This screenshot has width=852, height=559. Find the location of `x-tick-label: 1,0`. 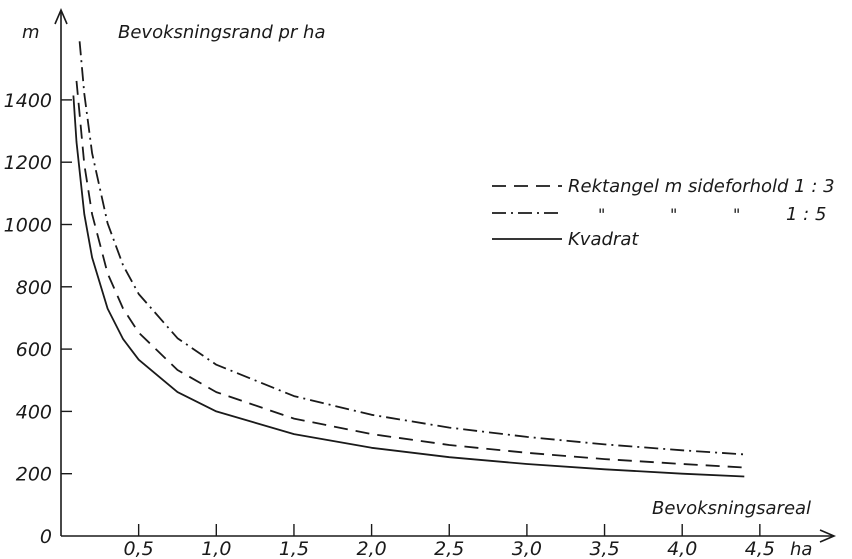

x-tick-label: 1,0 is located at coordinates (216, 548).